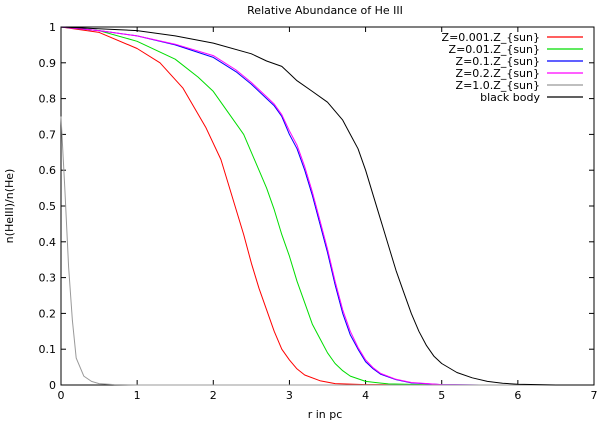  I want to click on y-tick-label: 0.1, so click(48, 349).